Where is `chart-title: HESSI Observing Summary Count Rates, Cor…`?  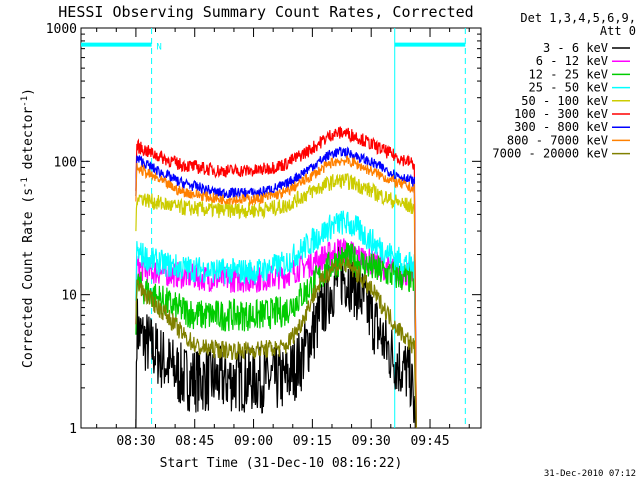
chart-title: HESSI Observing Summary Count Rates, Cor… is located at coordinates (265, 12).